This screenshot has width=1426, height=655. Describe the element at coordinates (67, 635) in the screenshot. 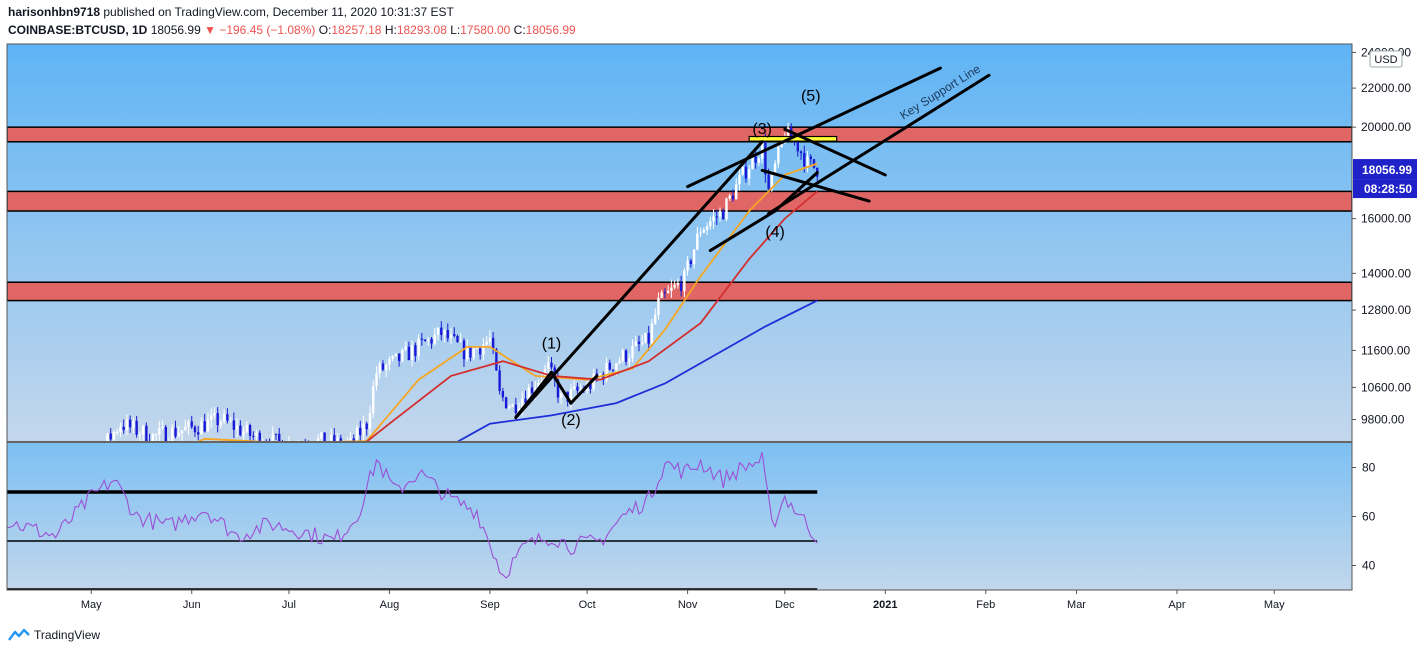

I see `footer-brand: TradingView` at that location.